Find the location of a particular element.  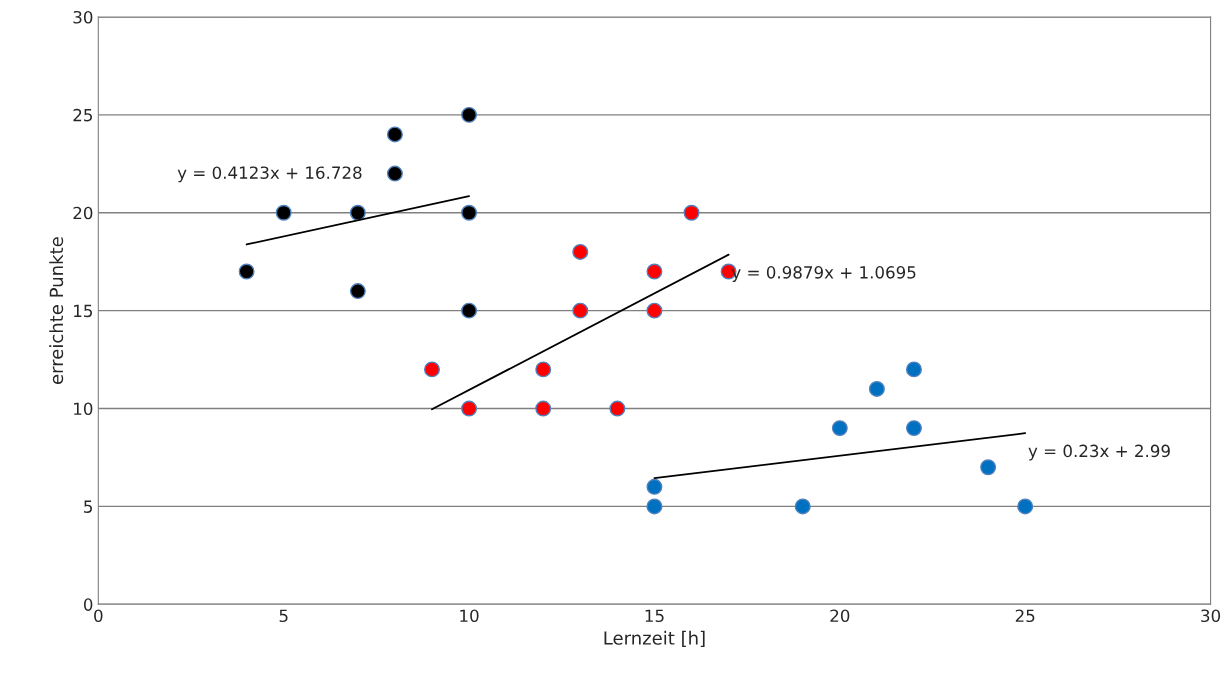

y-tick-label: 15 is located at coordinates (83, 311).